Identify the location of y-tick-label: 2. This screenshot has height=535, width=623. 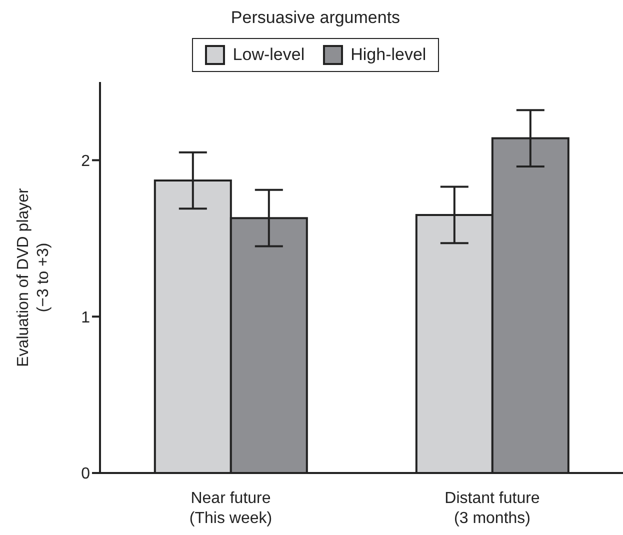
(85, 161).